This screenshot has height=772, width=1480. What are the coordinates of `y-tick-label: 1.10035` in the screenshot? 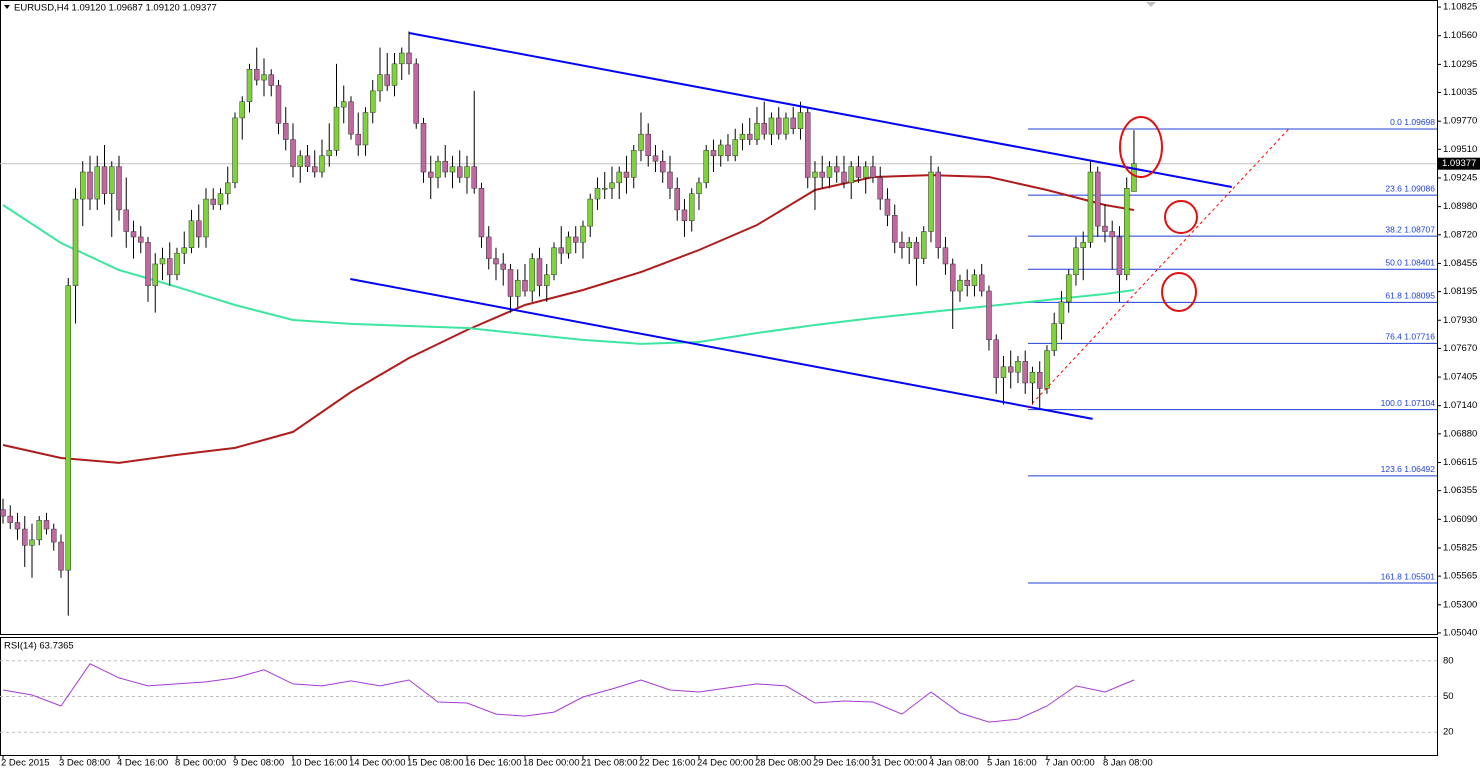 It's located at (1460, 92).